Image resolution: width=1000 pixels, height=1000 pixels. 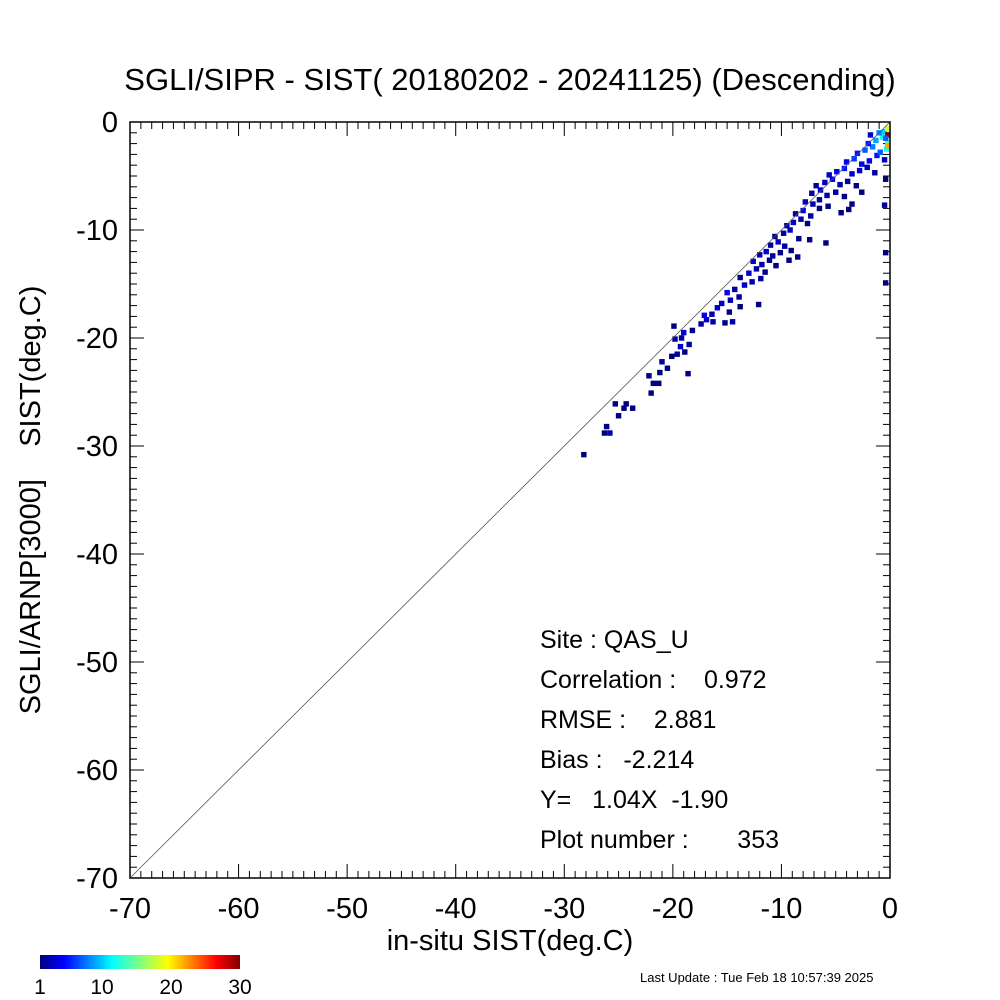 I want to click on x-tick-label: -60, so click(x=239, y=909).